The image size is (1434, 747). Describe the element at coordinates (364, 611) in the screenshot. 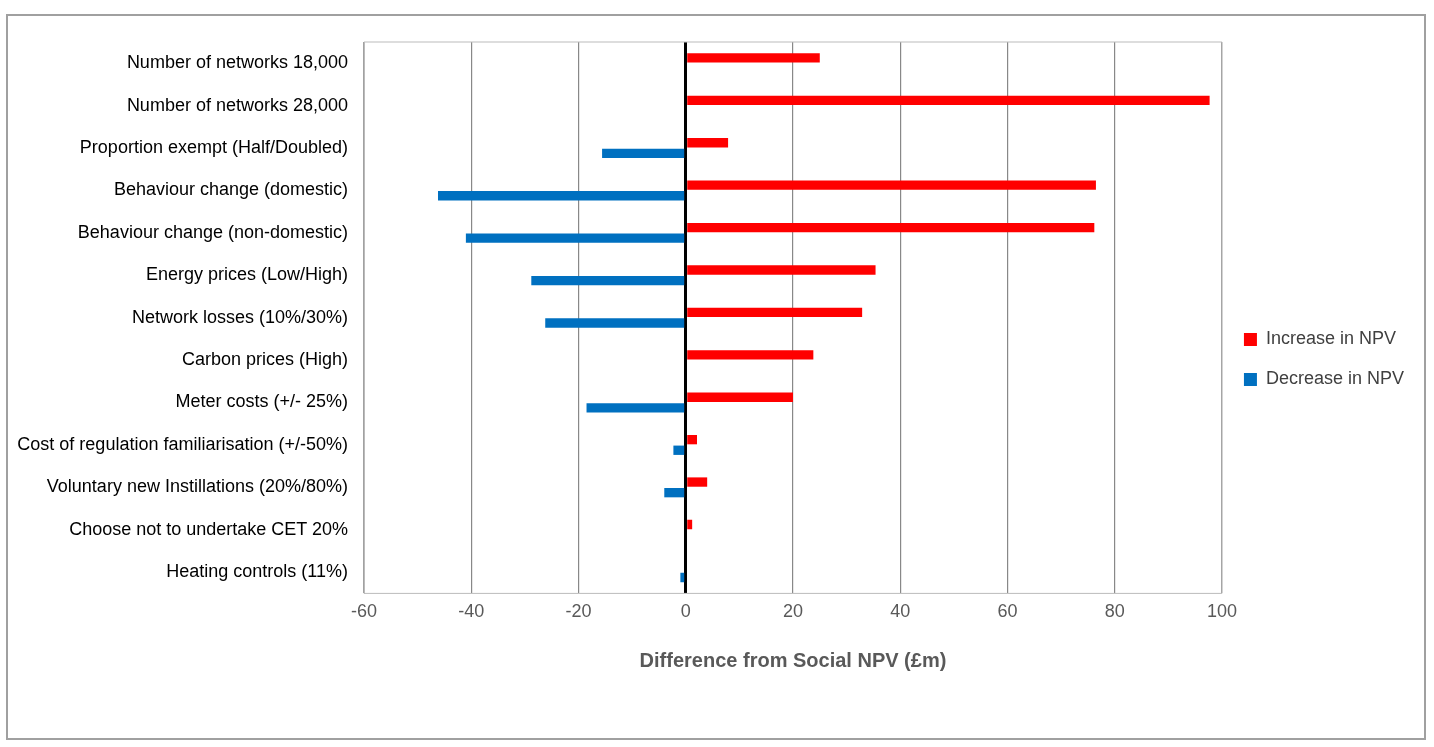

I see `x-tick-label: -60` at that location.